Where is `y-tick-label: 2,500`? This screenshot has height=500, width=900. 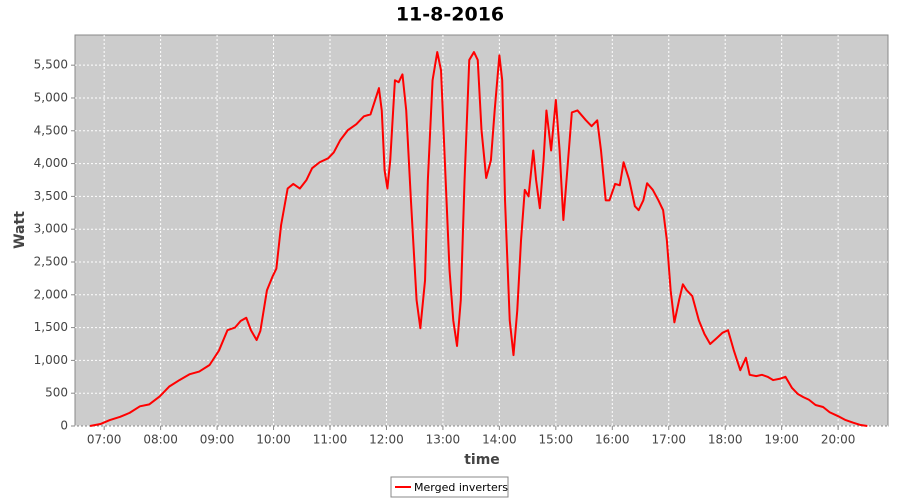
y-tick-label: 2,500 is located at coordinates (51, 261).